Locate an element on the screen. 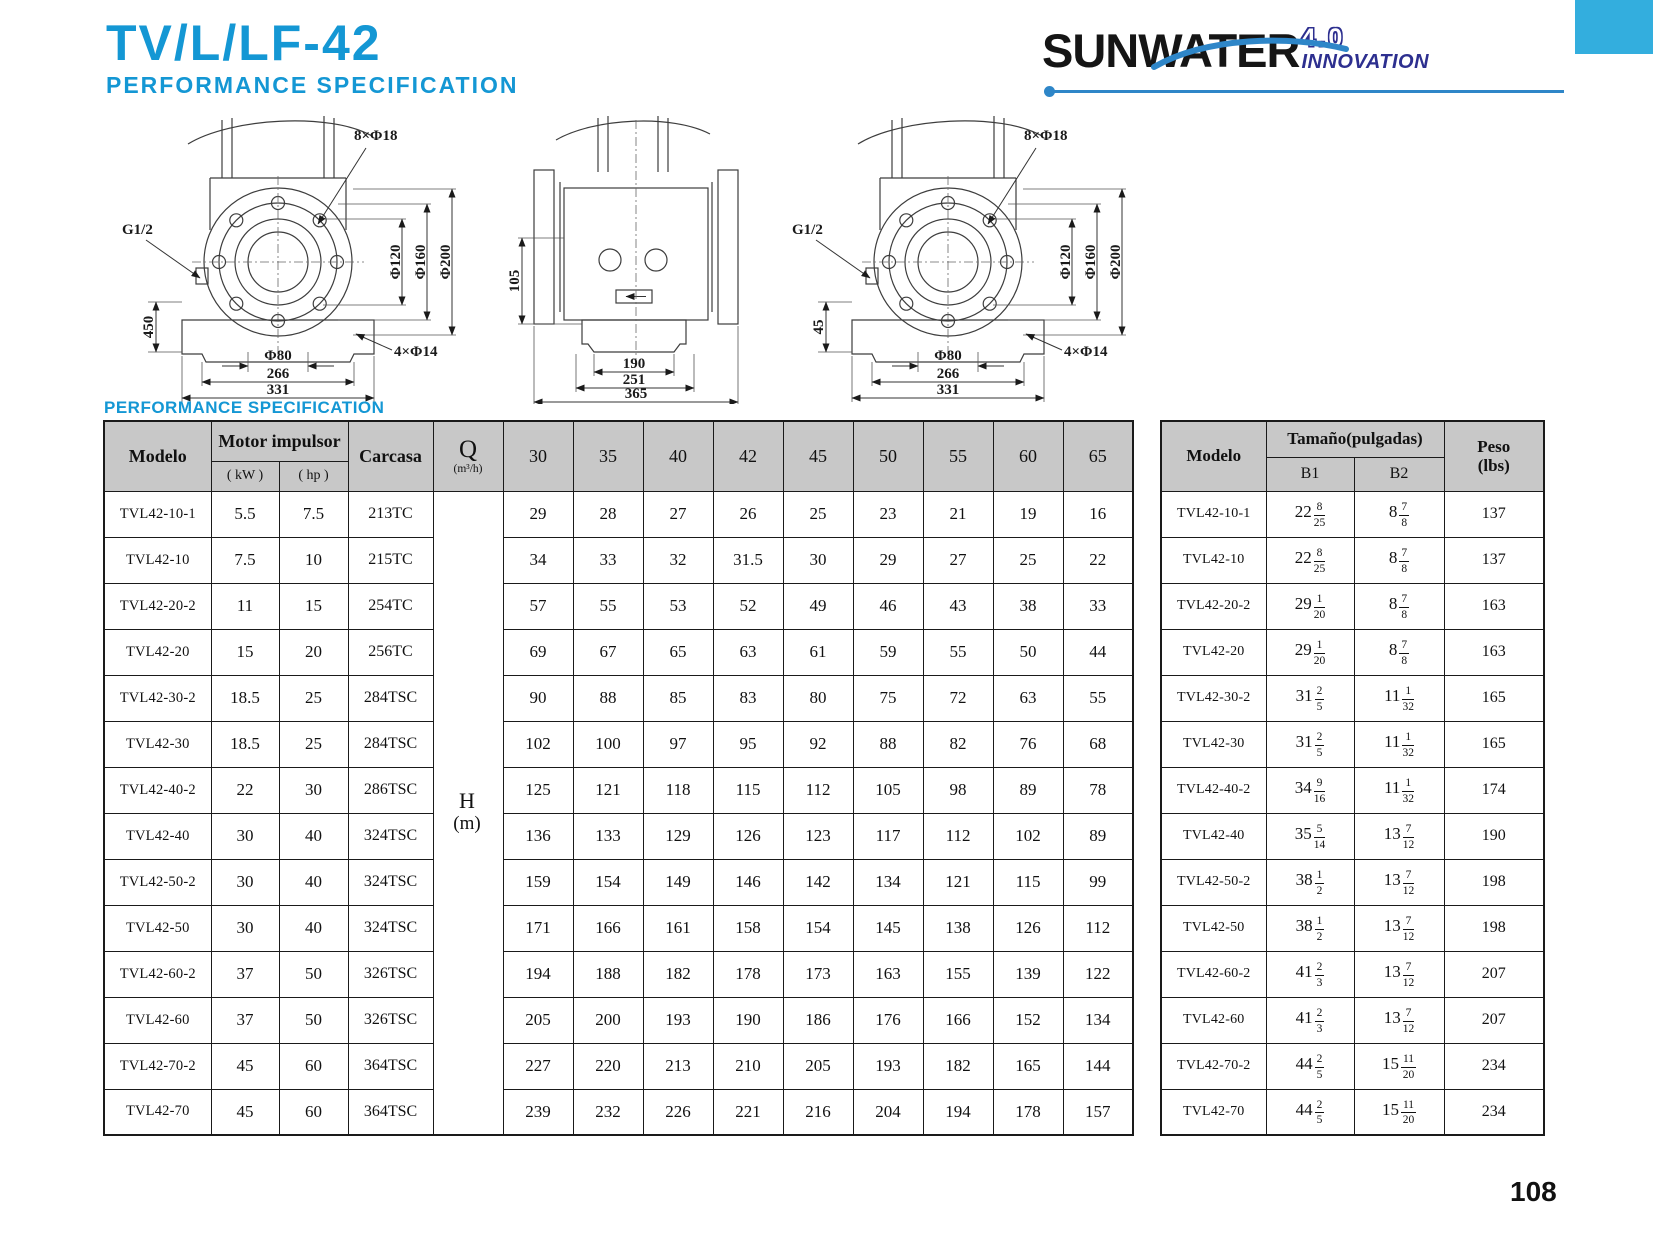 This screenshot has height=1257, width=1653. kw-cell: 18.5 is located at coordinates (245, 744).